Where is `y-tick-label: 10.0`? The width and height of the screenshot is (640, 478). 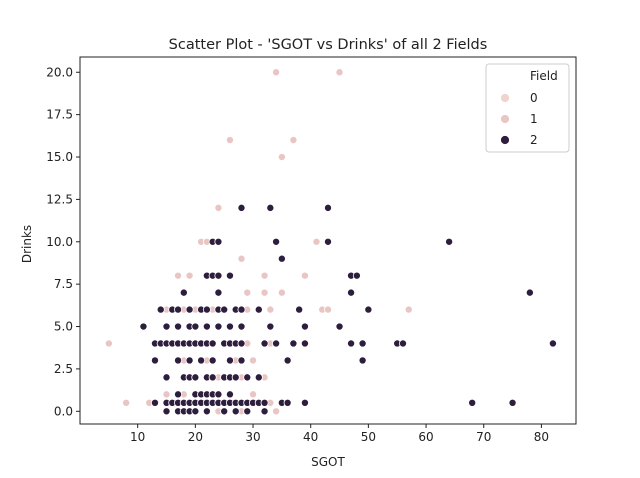 y-tick-label: 10.0 is located at coordinates (59, 242).